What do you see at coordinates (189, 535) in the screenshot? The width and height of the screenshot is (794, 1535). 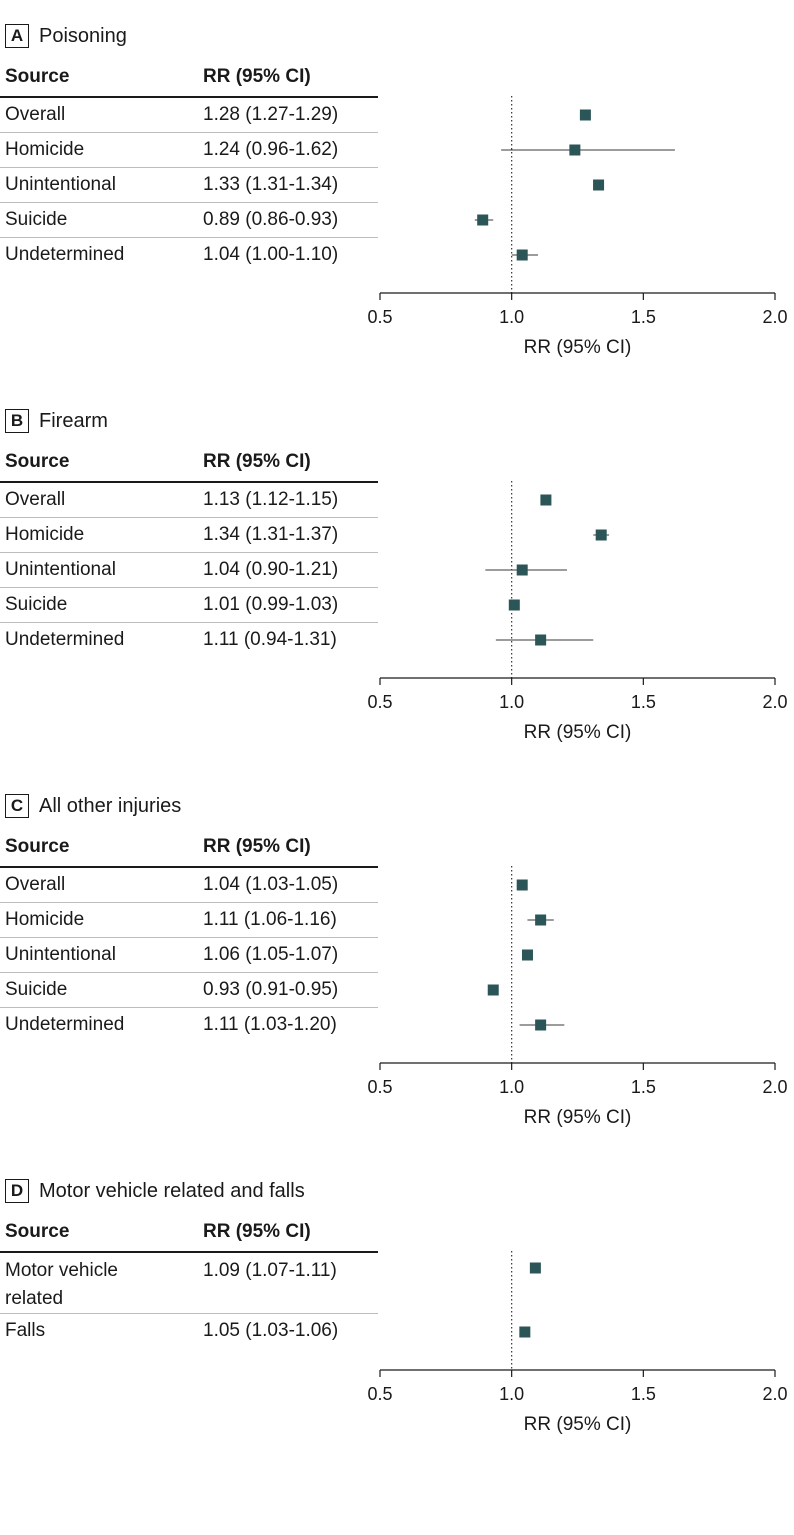 I see `table-row: Homicide 1.34 (1.31-1.37)` at bounding box center [189, 535].